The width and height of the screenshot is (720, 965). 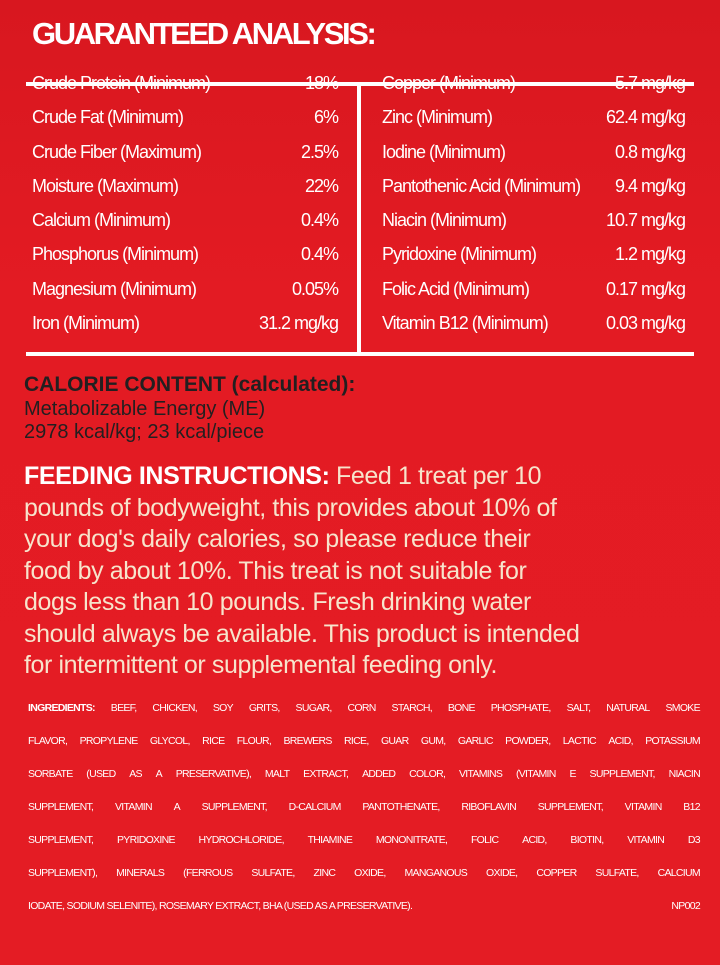 I want to click on nutrient-value: 5.7 mg/kg, so click(x=650, y=83).